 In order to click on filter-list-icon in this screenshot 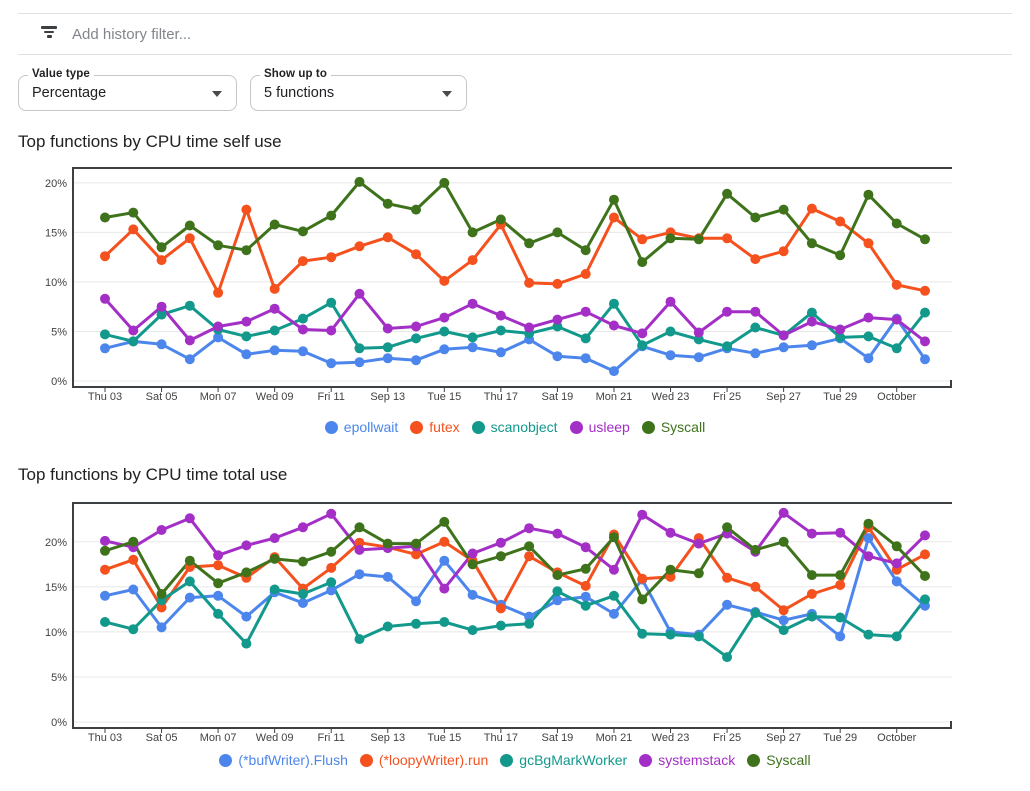, I will do `click(49, 33)`.